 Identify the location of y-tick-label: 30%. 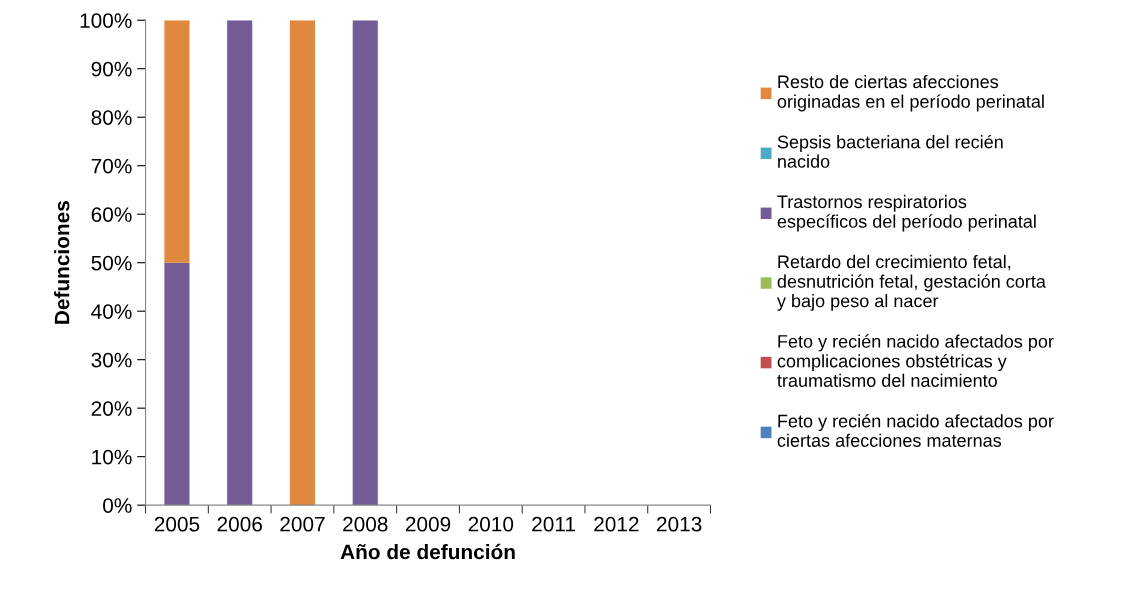
(111, 360).